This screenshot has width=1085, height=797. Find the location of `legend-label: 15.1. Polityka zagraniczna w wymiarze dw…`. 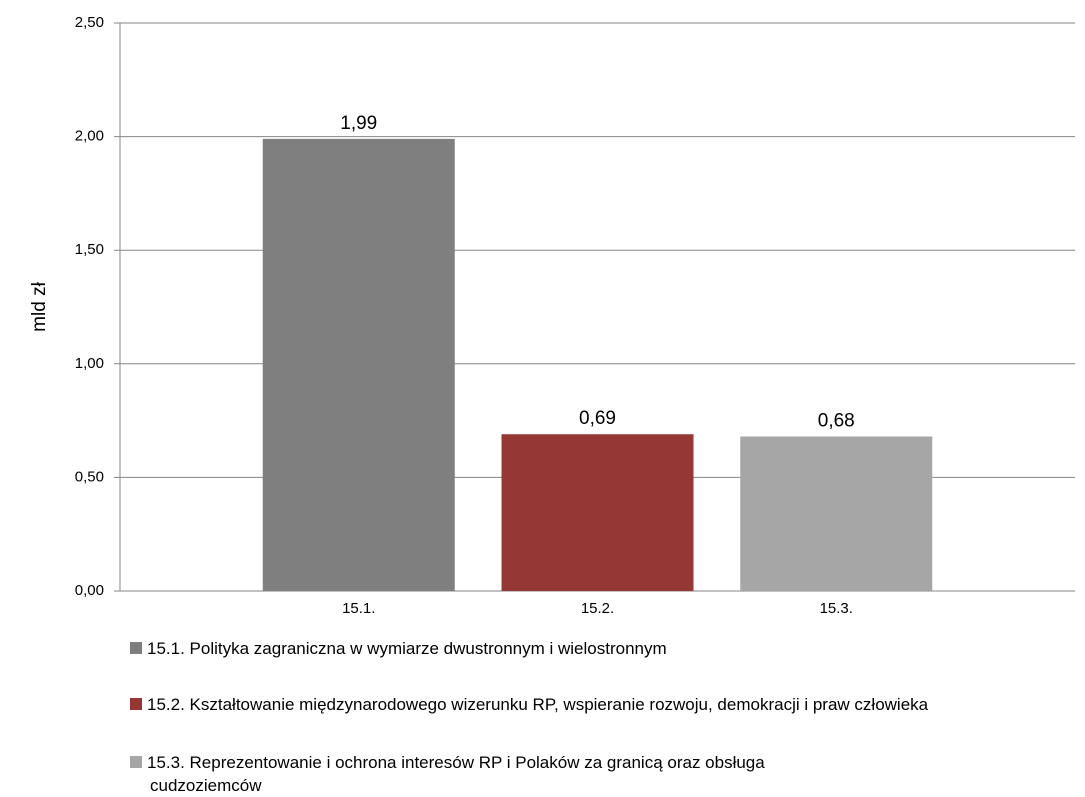

legend-label: 15.1. Polityka zagraniczna w wymiarze dw… is located at coordinates (407, 648).